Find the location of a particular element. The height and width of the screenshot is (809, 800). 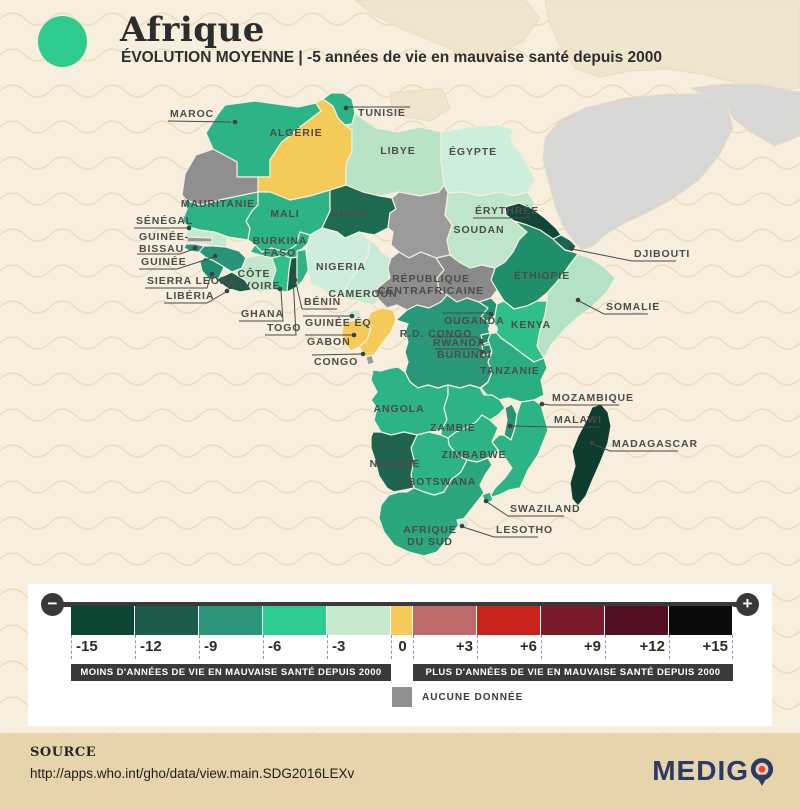

map-label-liberia: LIBÉRIA is located at coordinates (190, 295).